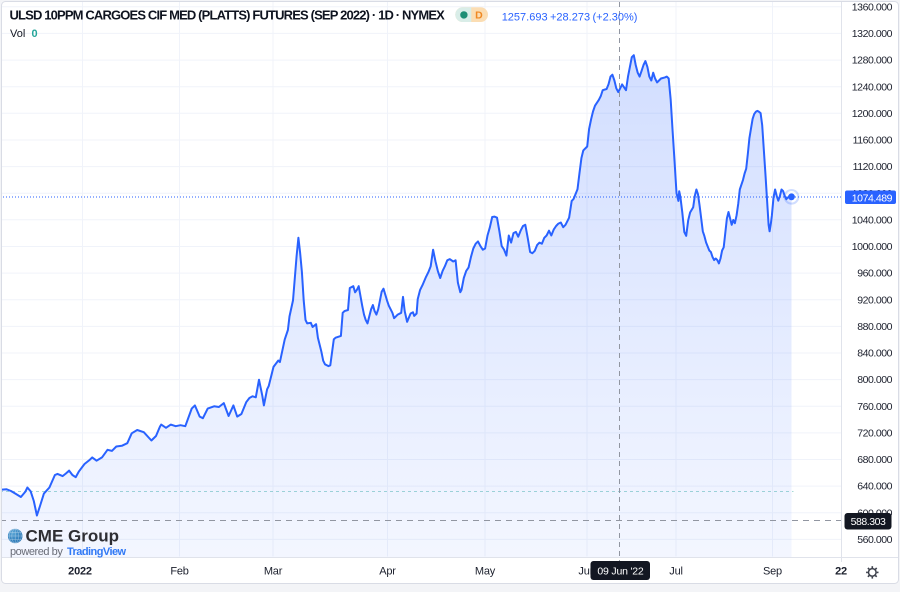 The height and width of the screenshot is (592, 900). I want to click on svg-text: Vol, so click(17, 34).